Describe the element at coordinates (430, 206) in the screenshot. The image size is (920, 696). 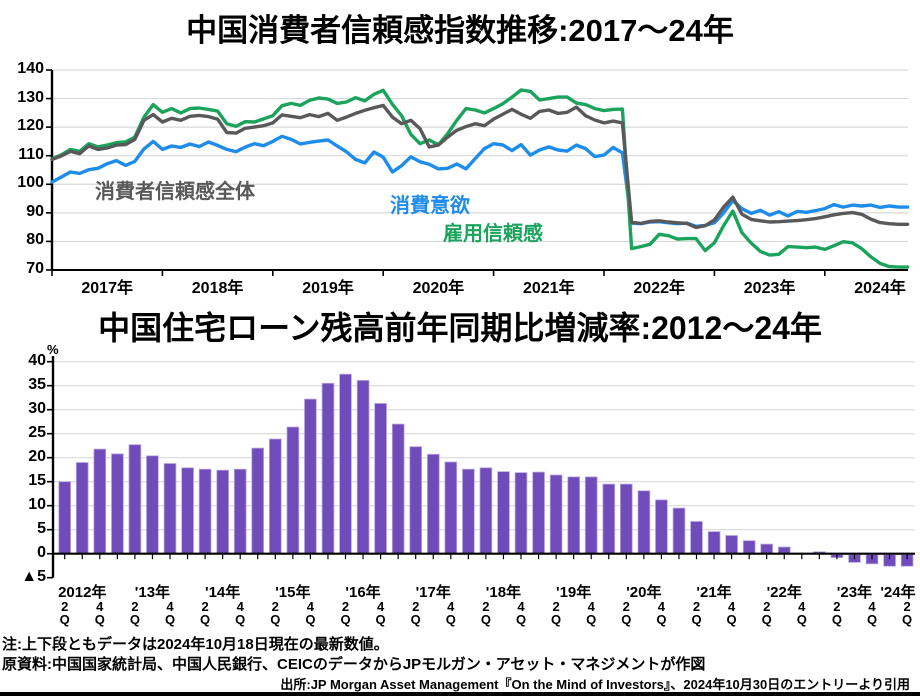
I see `legend-spending-willingness-label: 消費意欲` at that location.